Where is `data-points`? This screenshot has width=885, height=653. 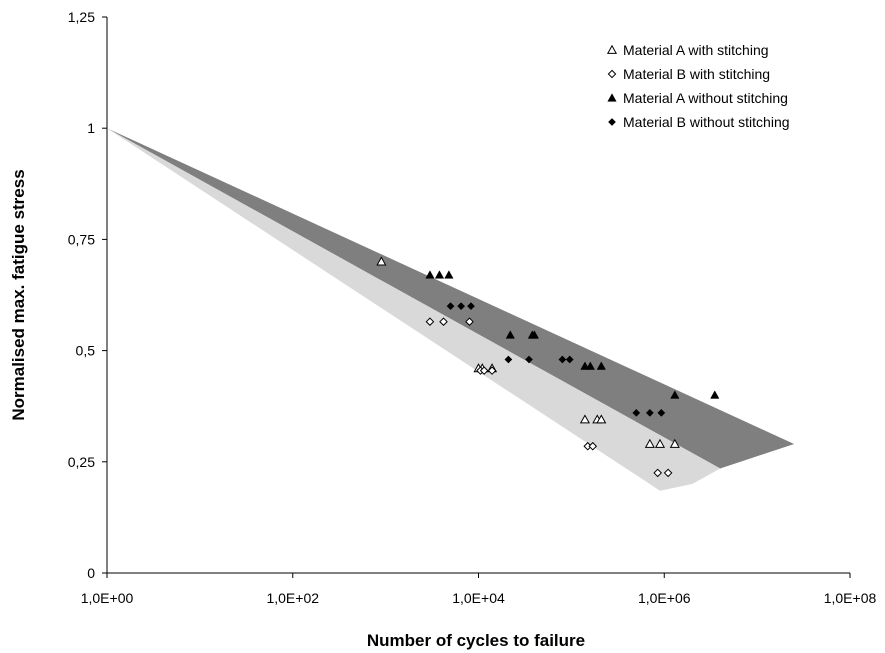
data-points is located at coordinates (548, 367).